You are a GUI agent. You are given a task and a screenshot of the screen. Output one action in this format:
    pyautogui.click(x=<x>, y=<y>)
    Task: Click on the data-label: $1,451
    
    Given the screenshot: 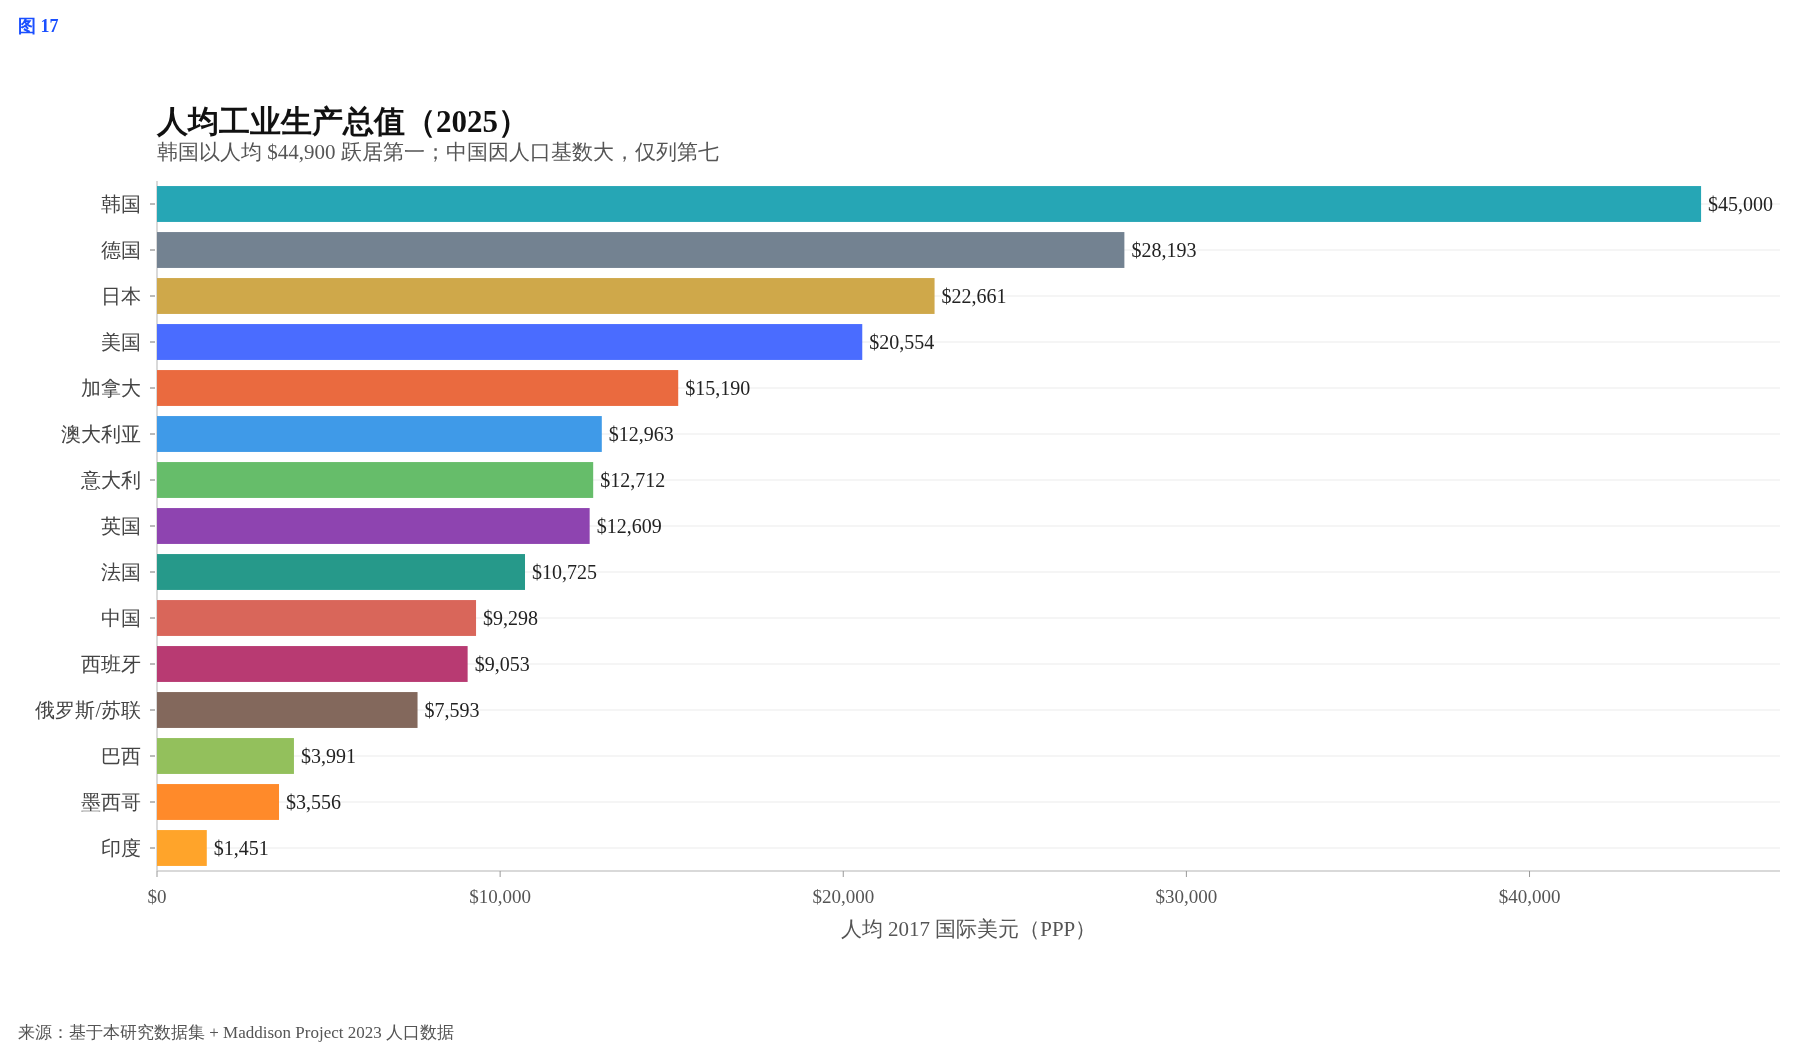 What is the action you would take?
    pyautogui.click(x=241, y=848)
    